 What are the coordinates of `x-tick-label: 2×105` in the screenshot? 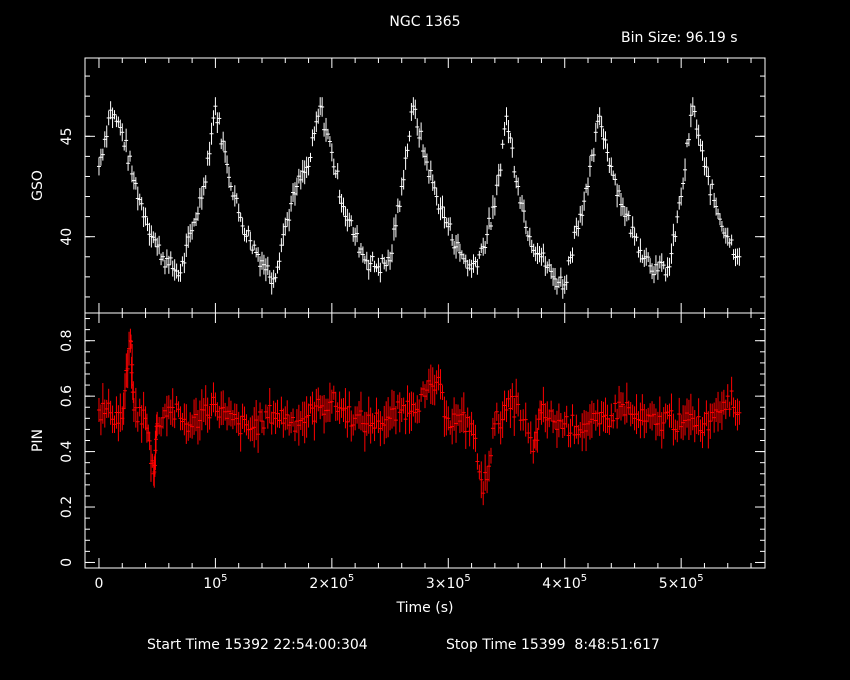 It's located at (331, 582).